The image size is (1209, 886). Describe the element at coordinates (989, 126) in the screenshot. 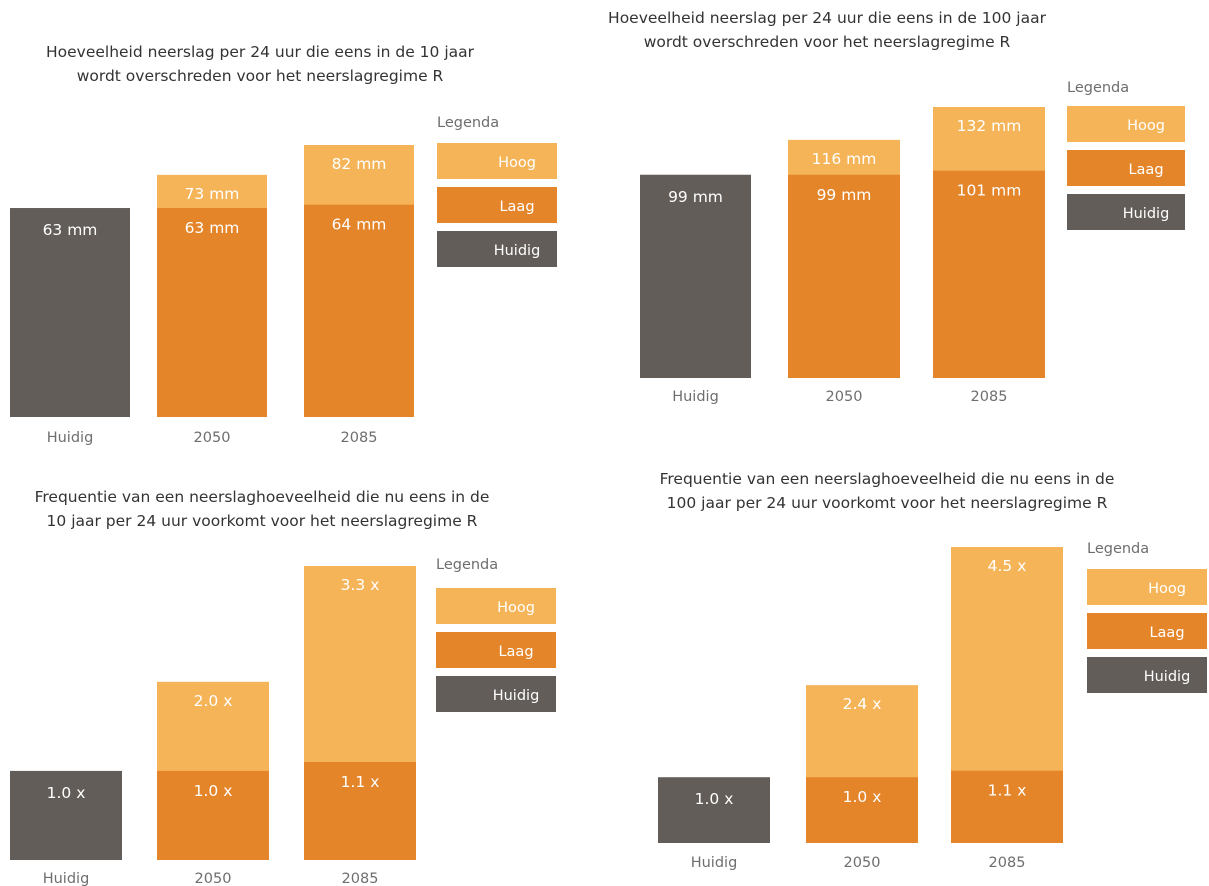

I see `bar-label-hoog: 132 mm` at that location.